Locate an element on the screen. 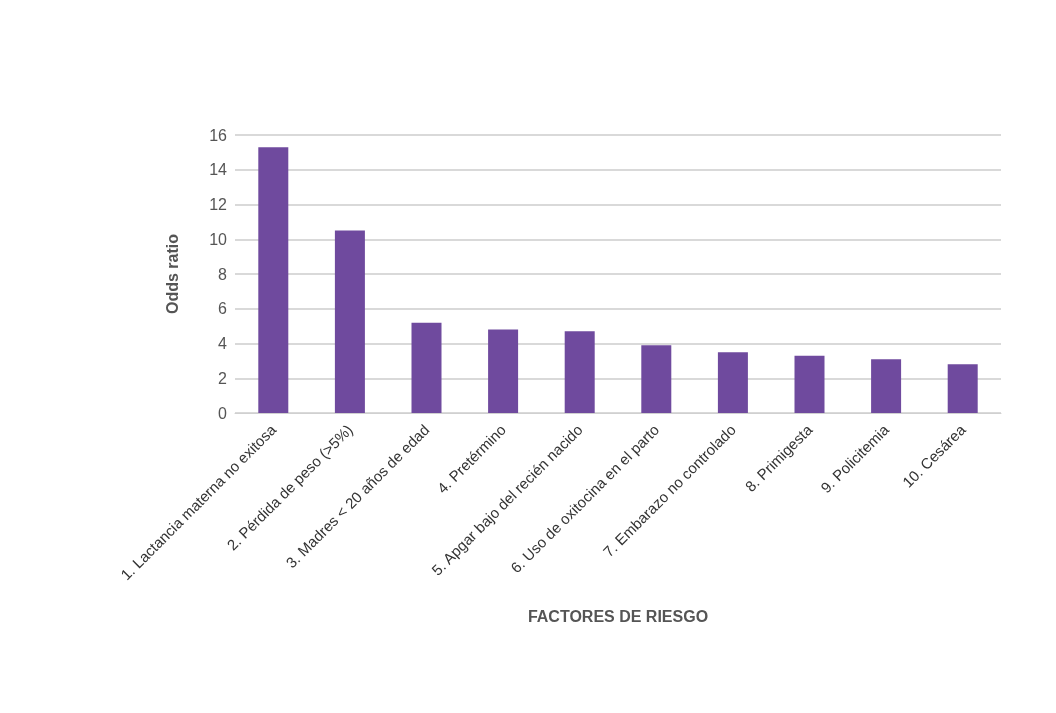 The image size is (1056, 713). y-tick-label: 0 is located at coordinates (223, 413).